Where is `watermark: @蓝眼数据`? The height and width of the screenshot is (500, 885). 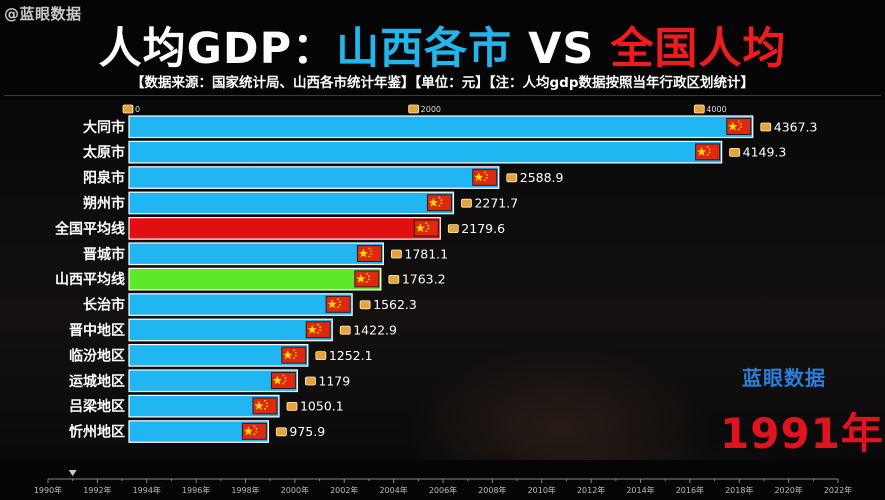 watermark: @蓝眼数据 is located at coordinates (43, 14).